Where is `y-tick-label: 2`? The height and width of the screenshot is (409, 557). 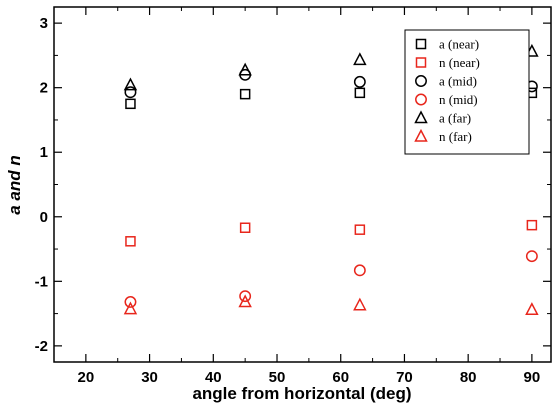
y-tick-label: 2 is located at coordinates (44, 88).